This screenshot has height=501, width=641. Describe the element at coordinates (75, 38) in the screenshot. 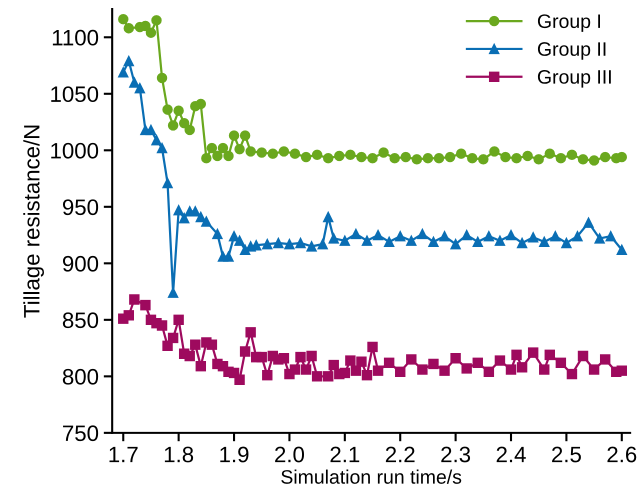

I see `y-tick-label: 1100` at that location.